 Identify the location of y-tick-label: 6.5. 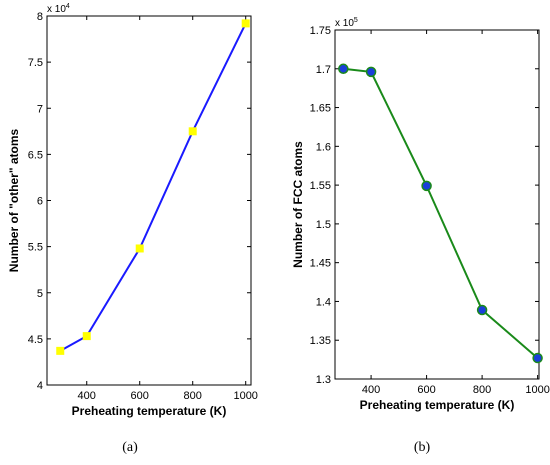
(35, 155).